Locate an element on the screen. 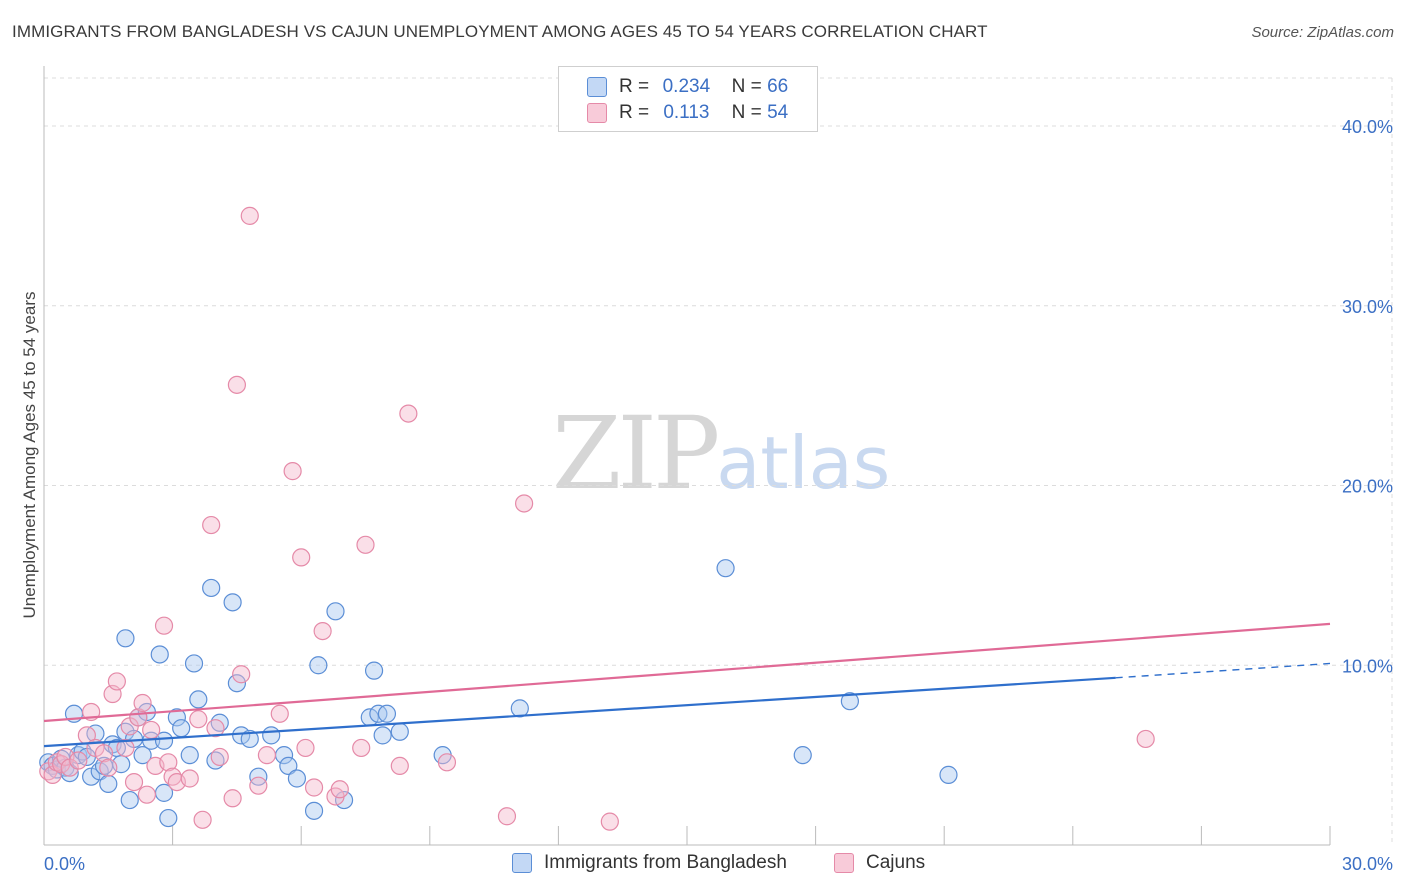 This screenshot has height=892, width=1406. y-tick-label: 20.0% is located at coordinates (1367, 487).